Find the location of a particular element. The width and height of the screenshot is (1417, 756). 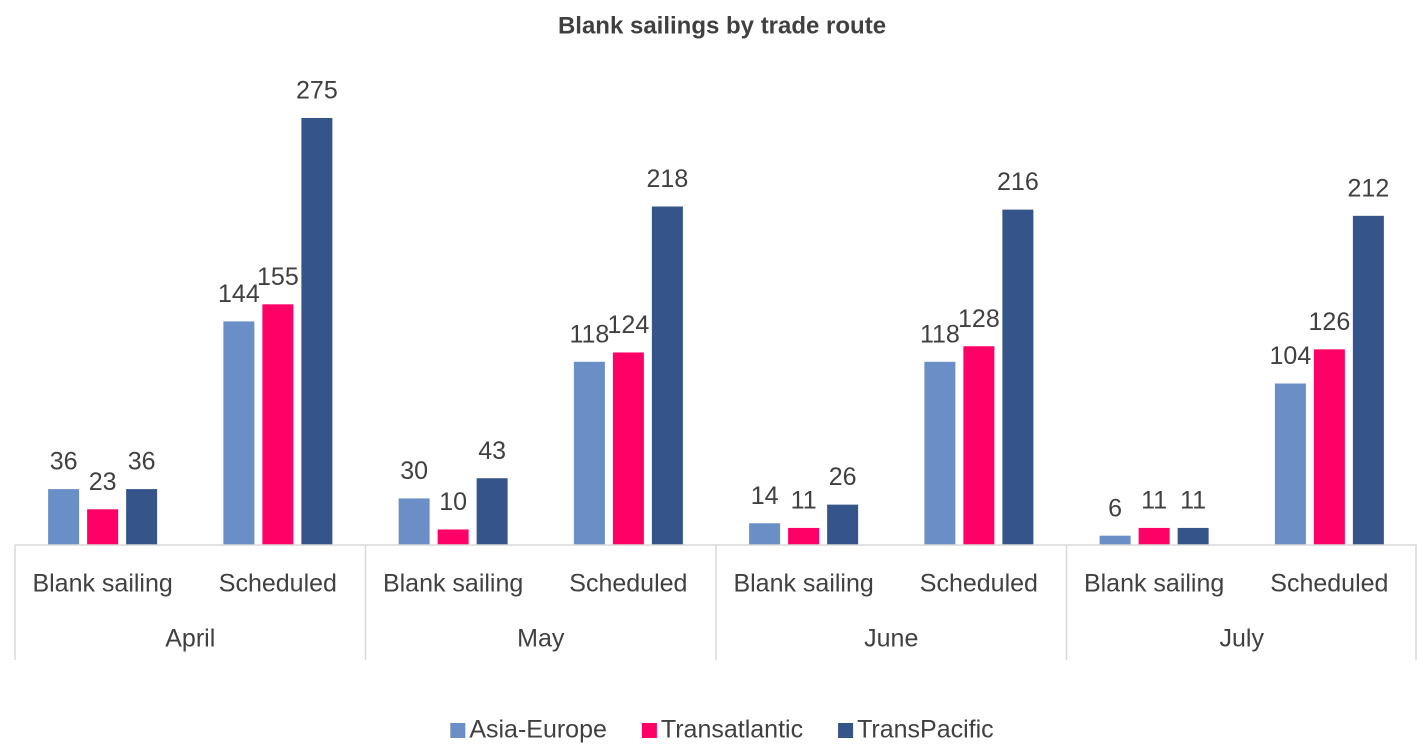

legend-label: Asia-Europe is located at coordinates (538, 730).